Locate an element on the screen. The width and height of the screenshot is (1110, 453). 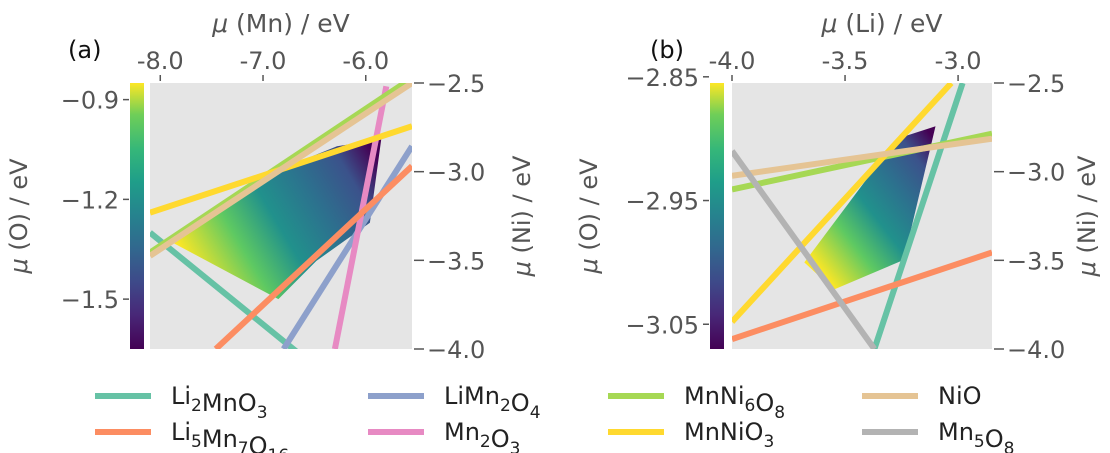
line-mnnio3-b is located at coordinates (843, 203).